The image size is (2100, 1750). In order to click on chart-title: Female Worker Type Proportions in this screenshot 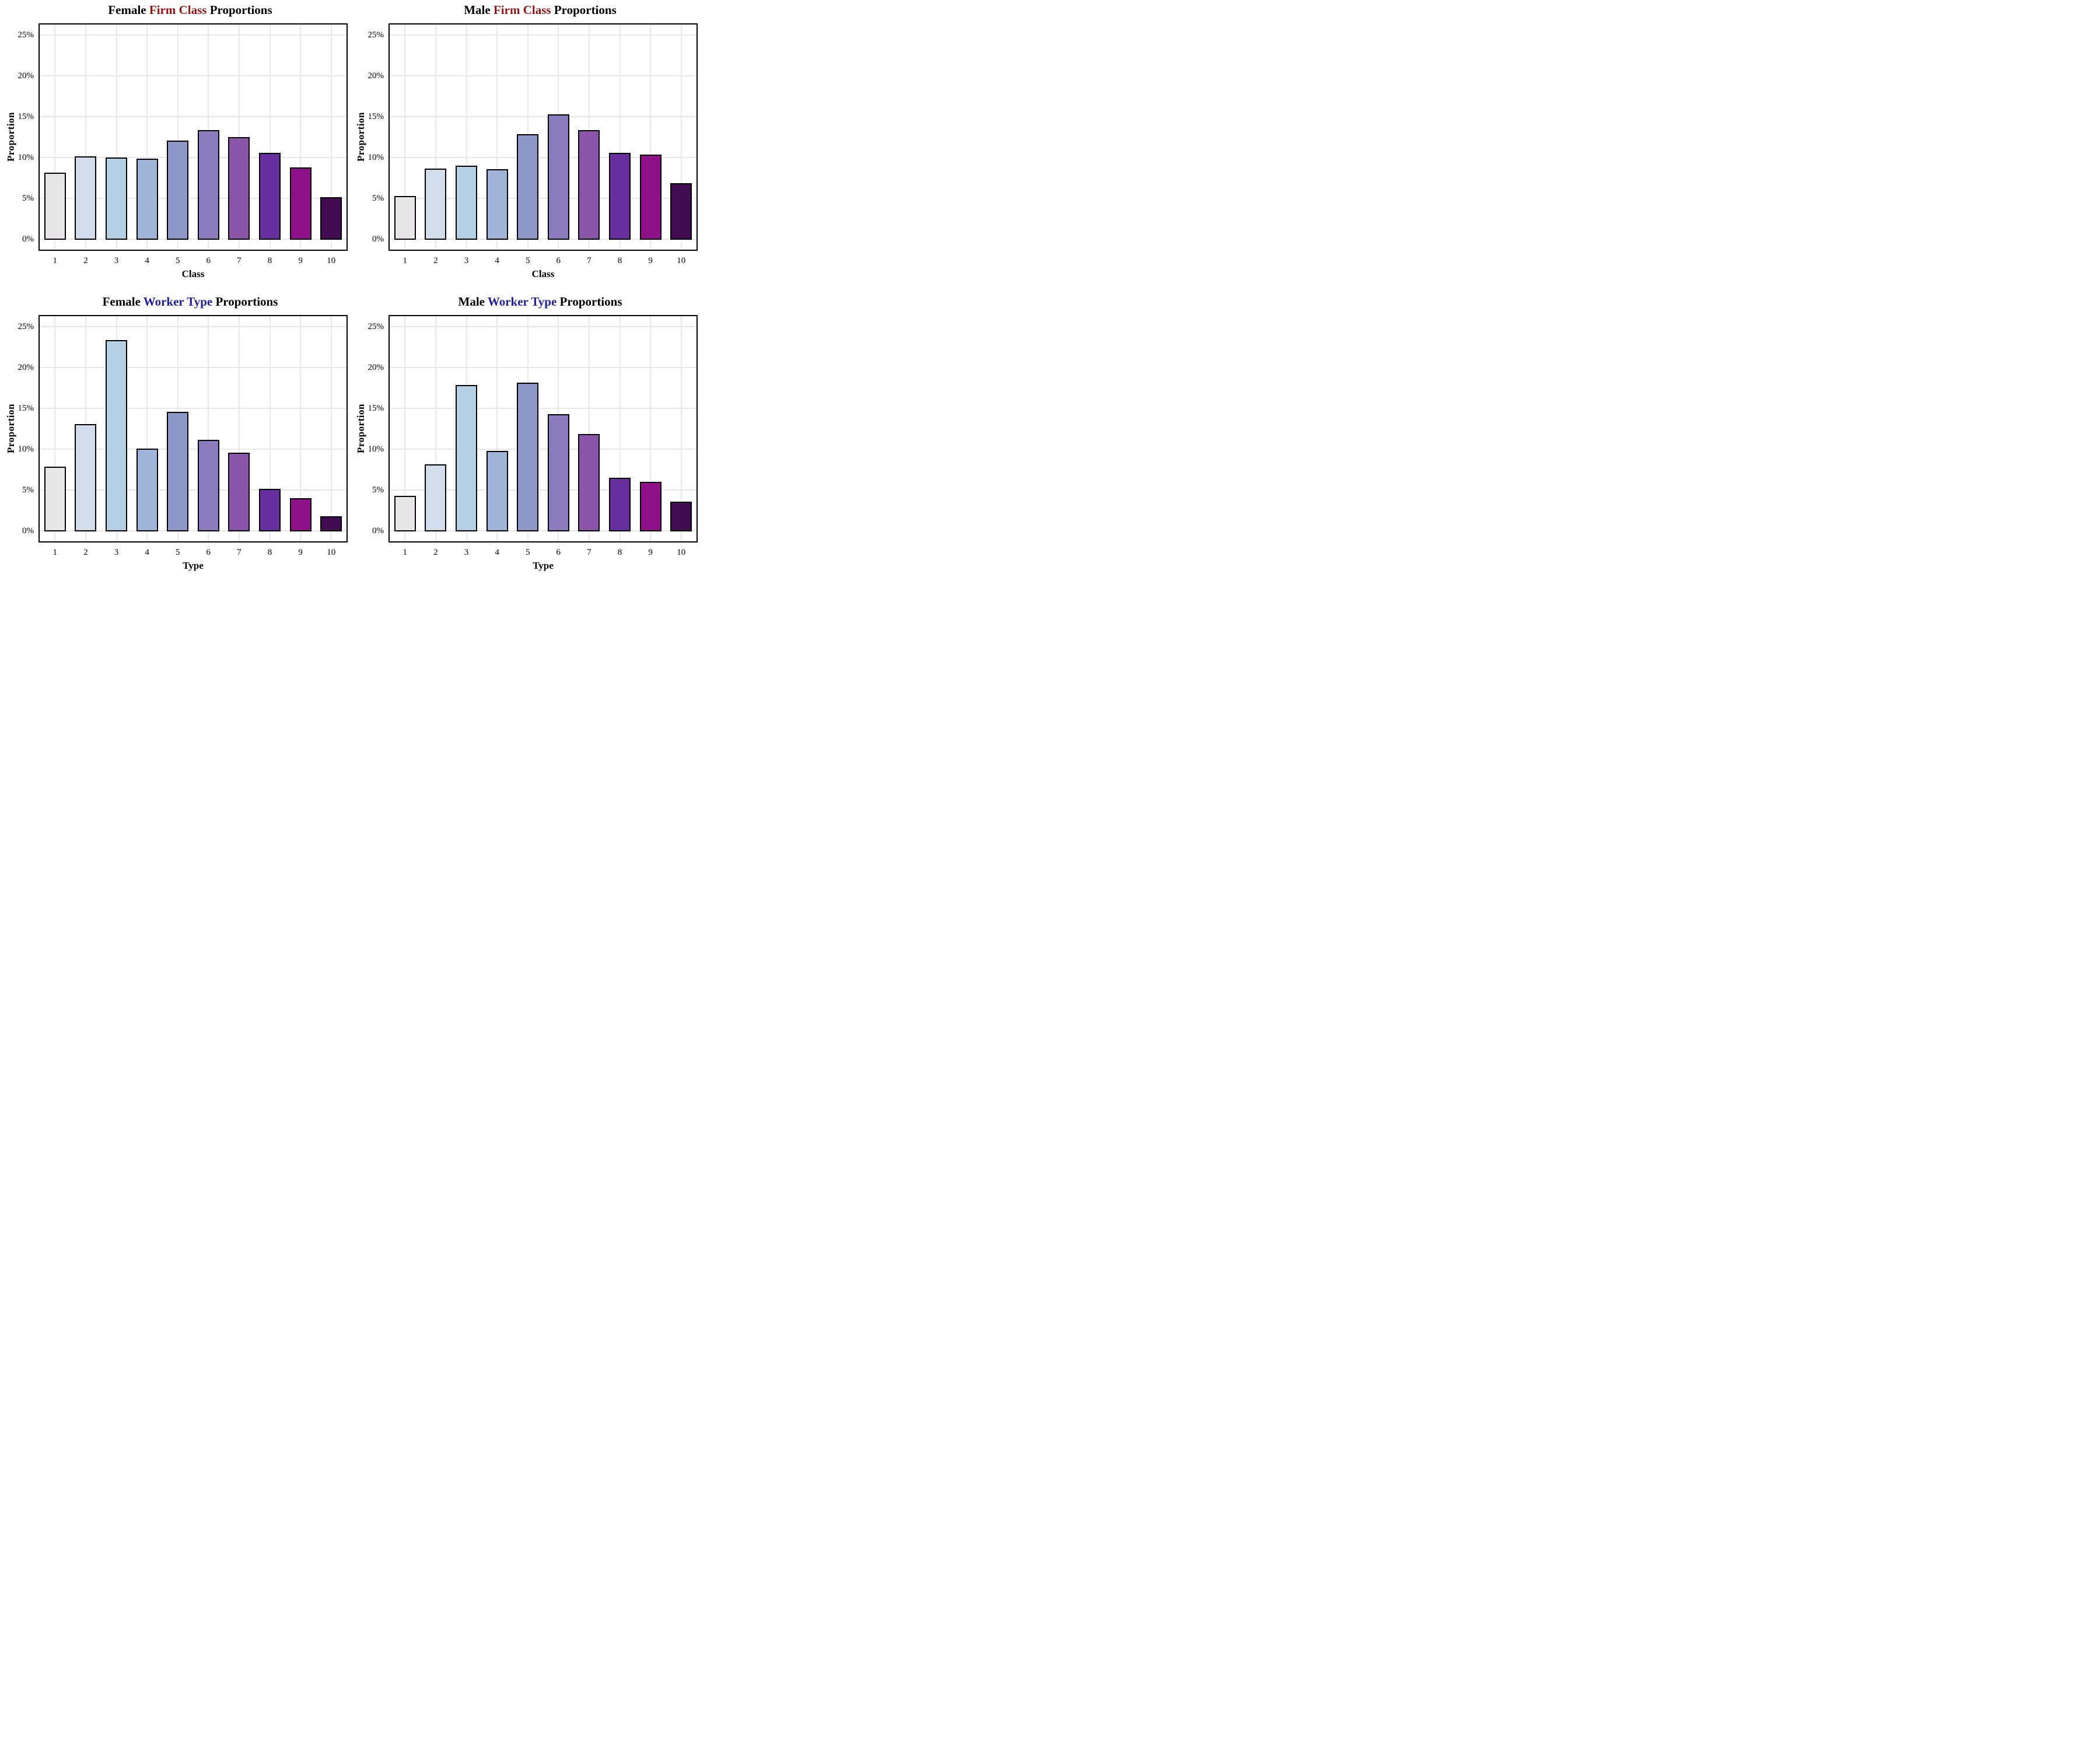, I will do `click(188, 302)`.